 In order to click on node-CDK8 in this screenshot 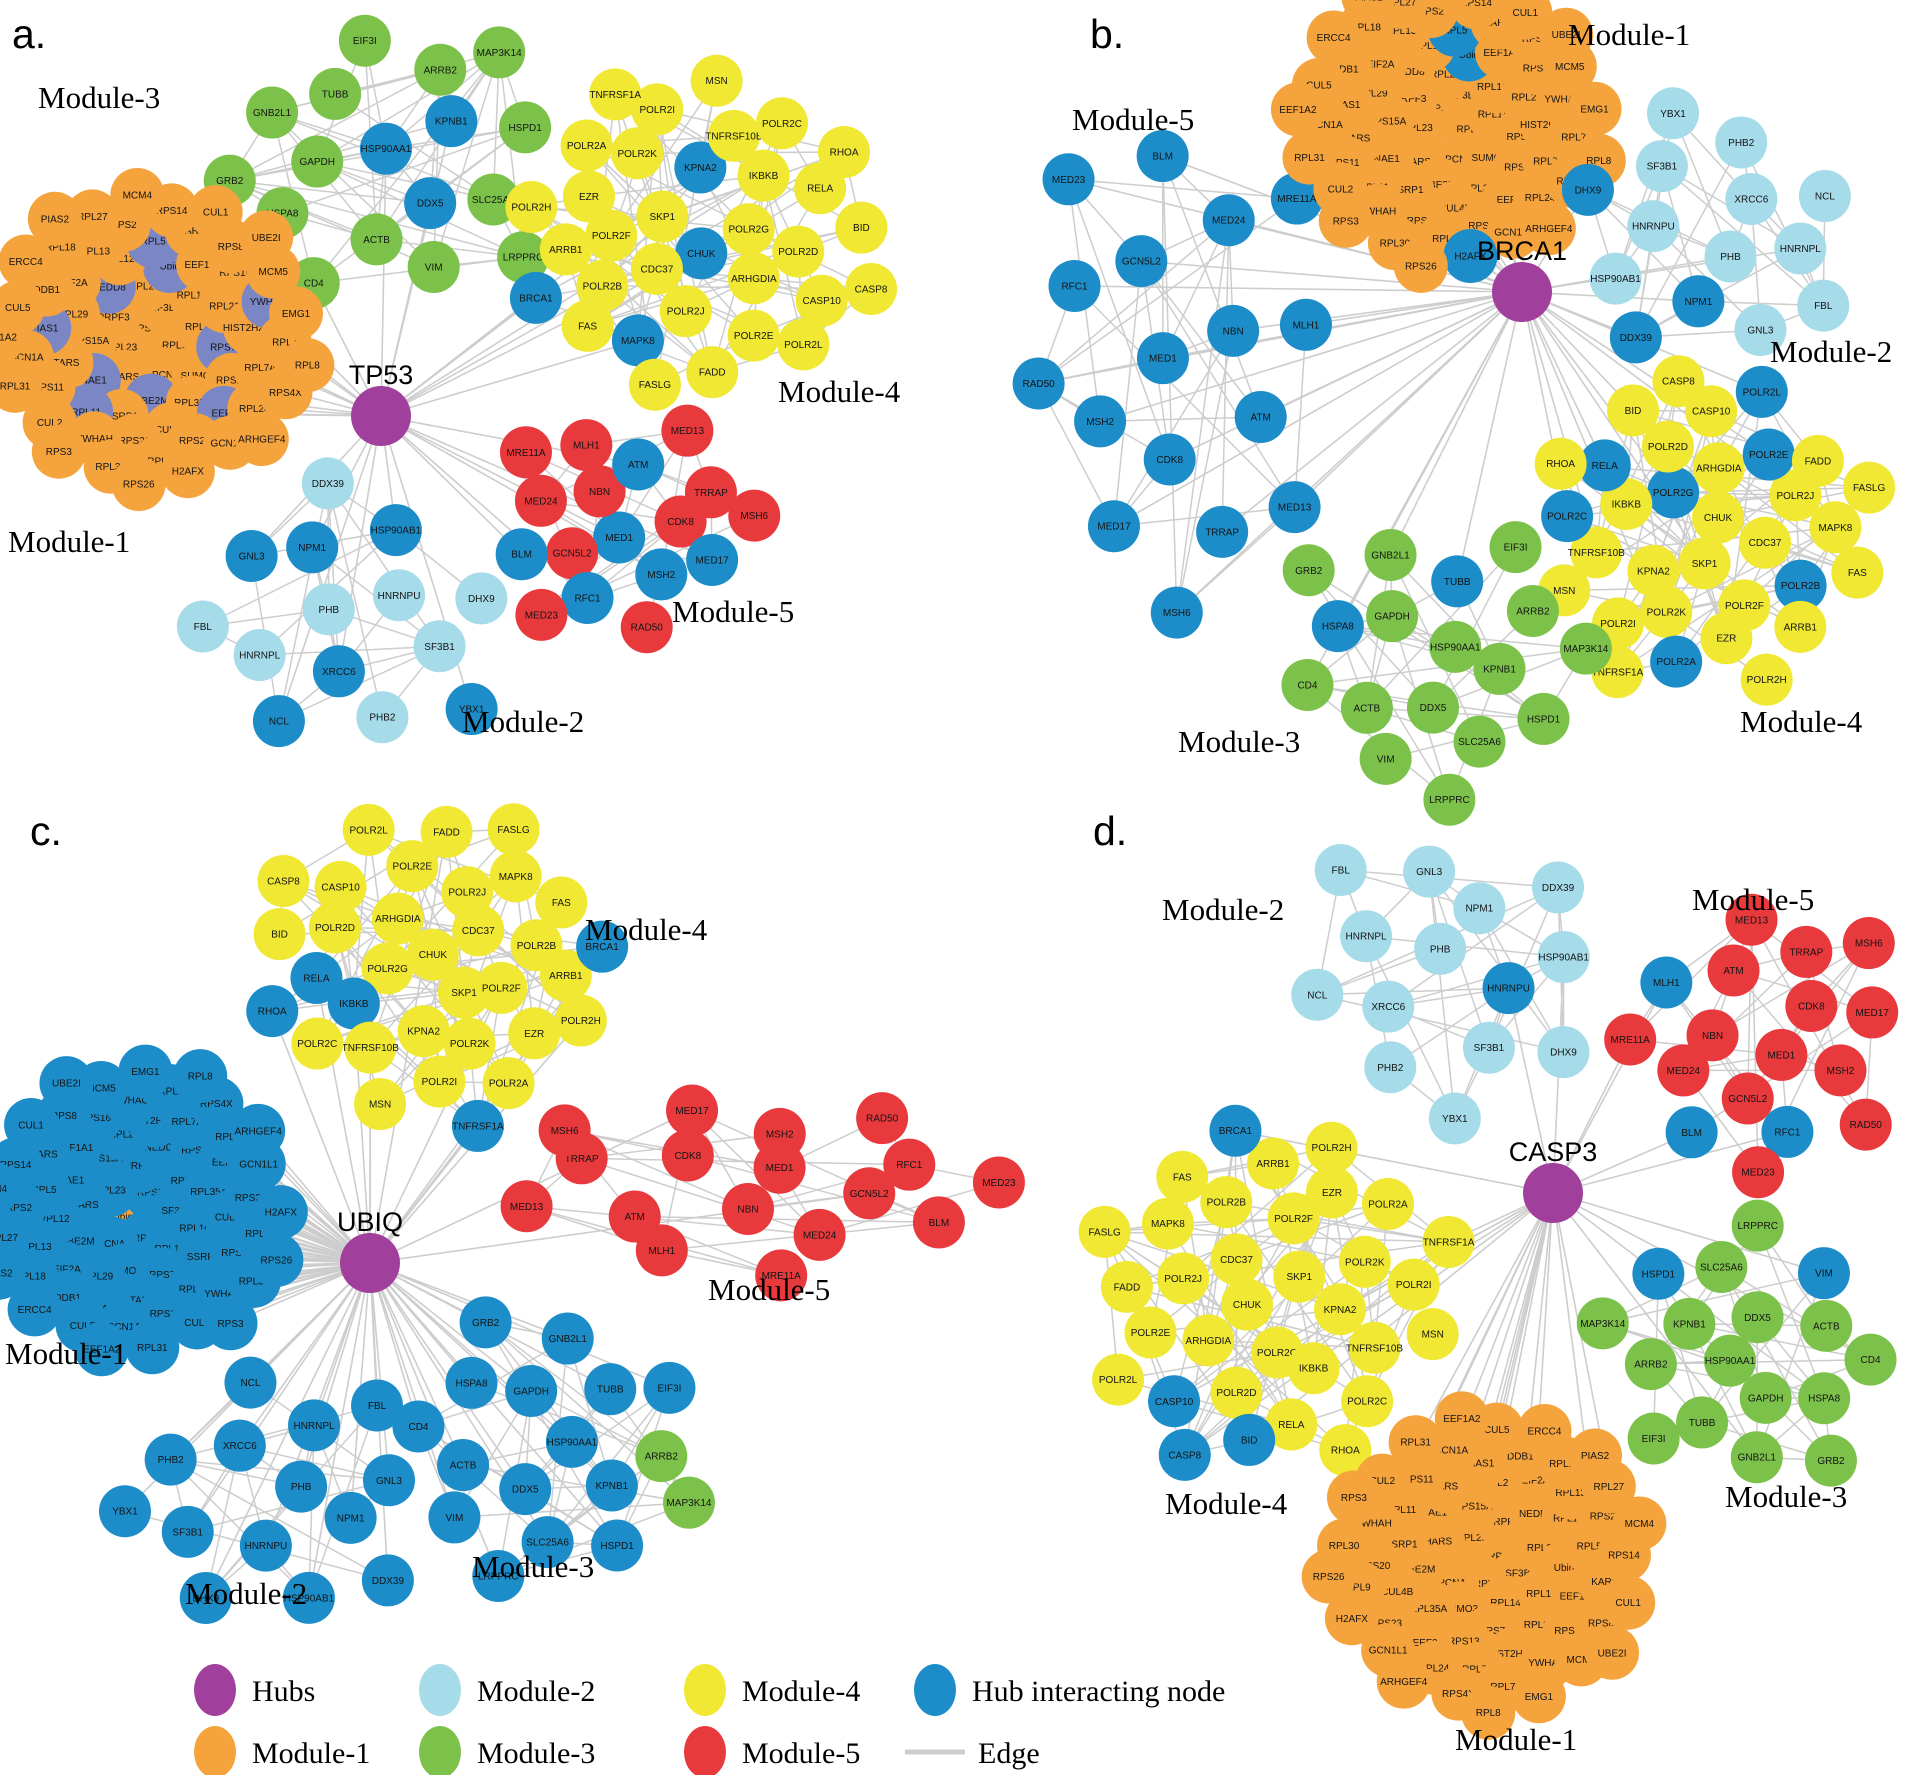, I will do `click(1169, 459)`.